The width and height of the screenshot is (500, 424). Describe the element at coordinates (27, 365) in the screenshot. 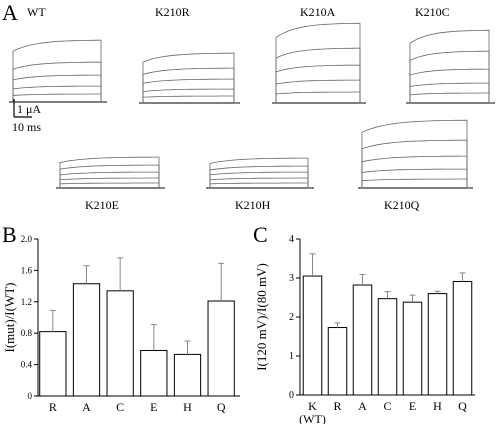

I see `y-tick-label: 0.4` at that location.